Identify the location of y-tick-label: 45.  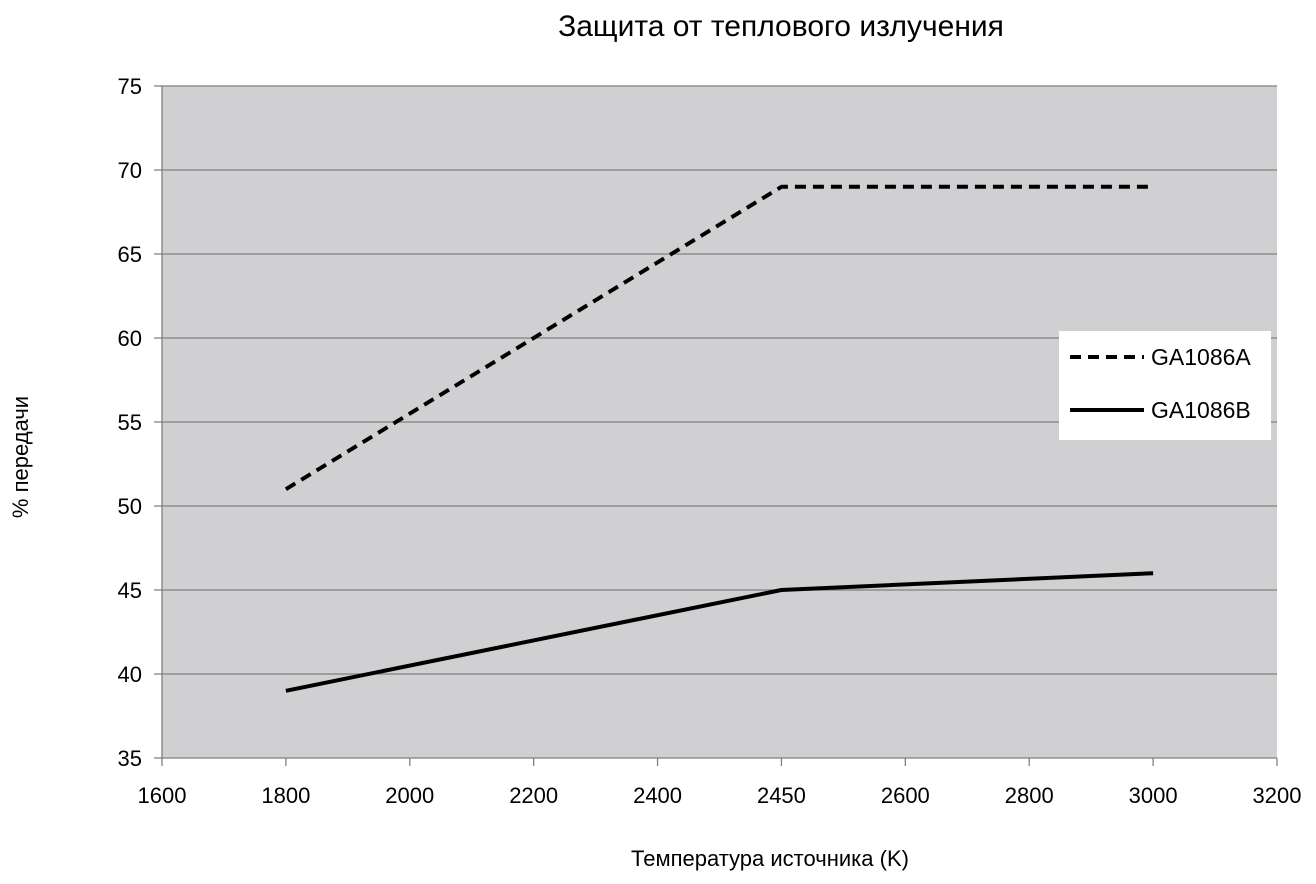
(130, 590).